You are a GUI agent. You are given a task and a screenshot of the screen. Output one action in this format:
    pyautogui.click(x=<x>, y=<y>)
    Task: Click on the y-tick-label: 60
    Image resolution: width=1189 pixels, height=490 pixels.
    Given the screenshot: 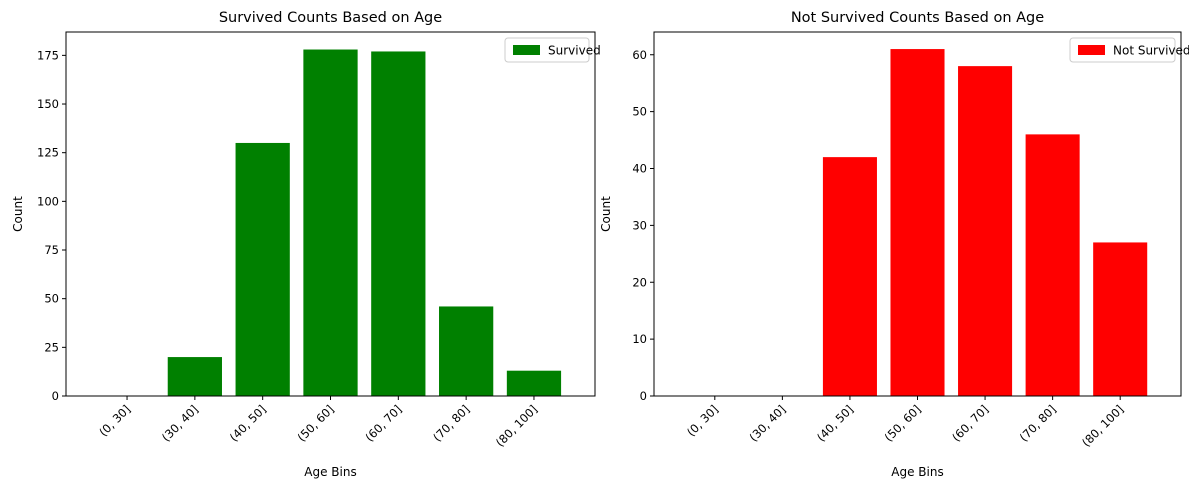 What is the action you would take?
    pyautogui.click(x=639, y=55)
    